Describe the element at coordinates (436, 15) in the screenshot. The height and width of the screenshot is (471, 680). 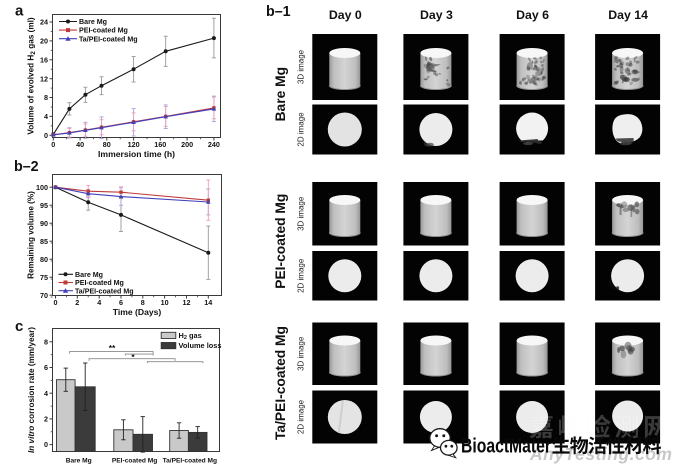
I see `svg-text: Day 3` at that location.